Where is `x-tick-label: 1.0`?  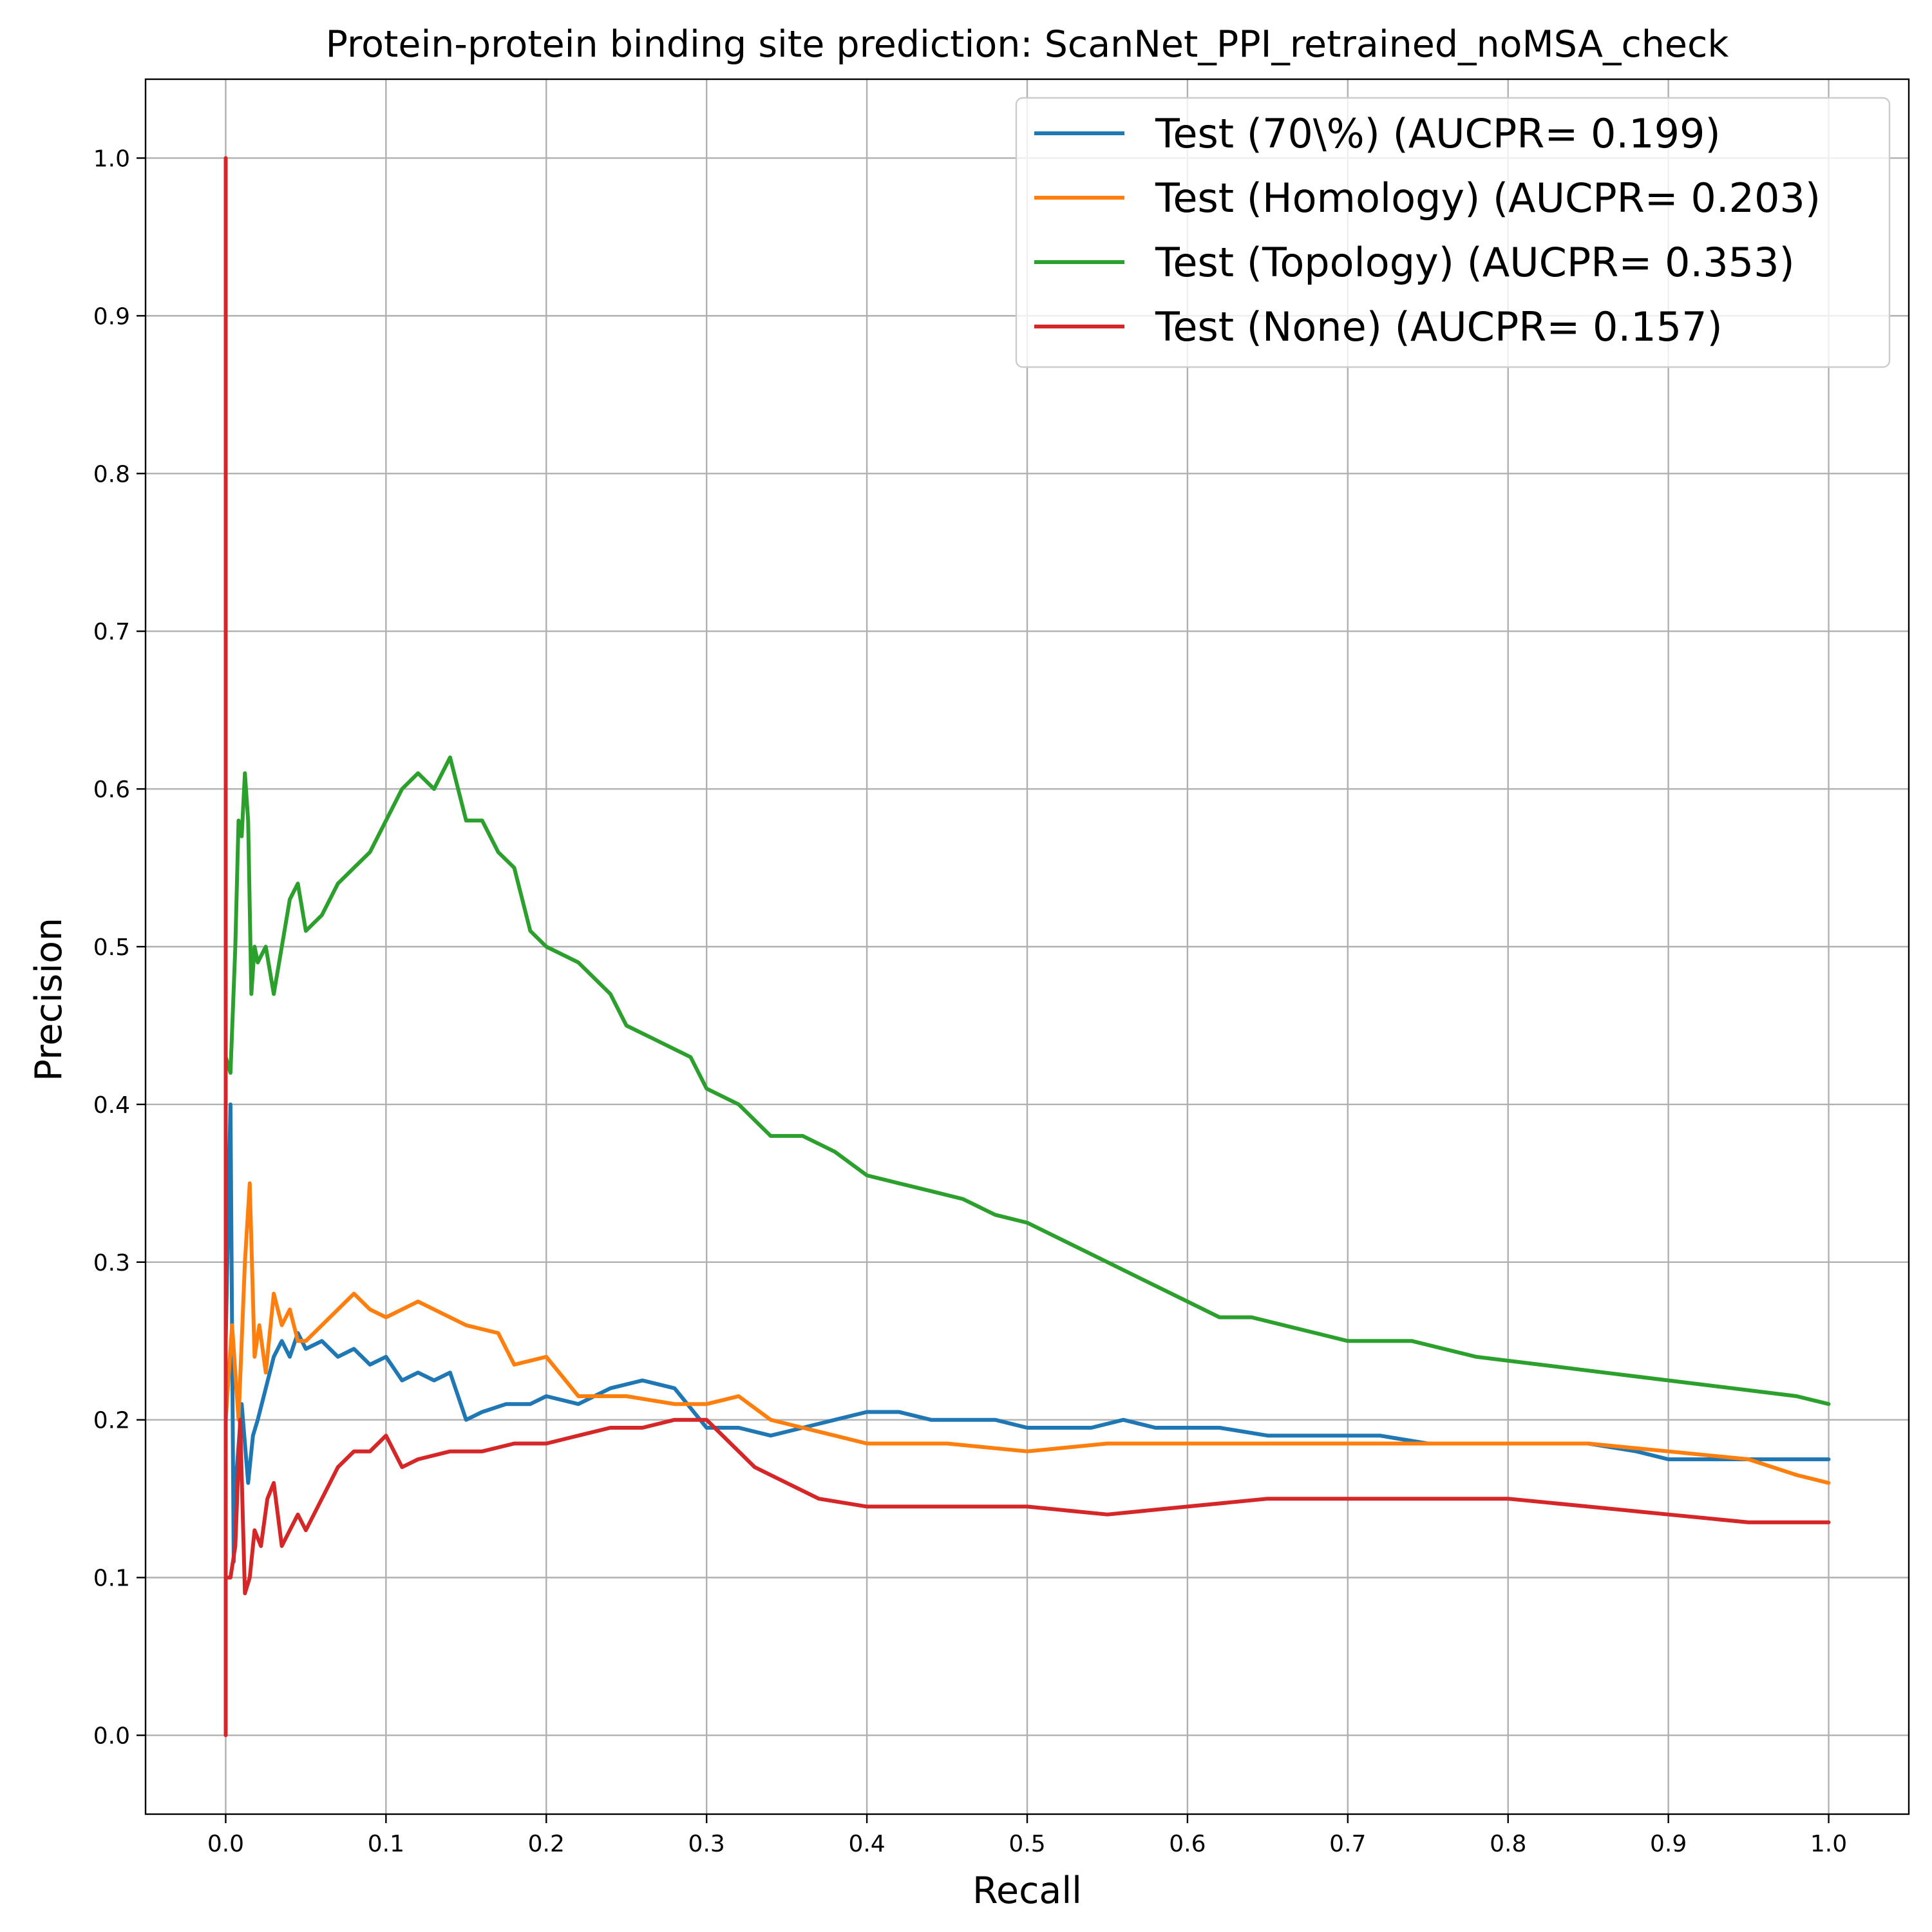
x-tick-label: 1.0 is located at coordinates (1828, 1844).